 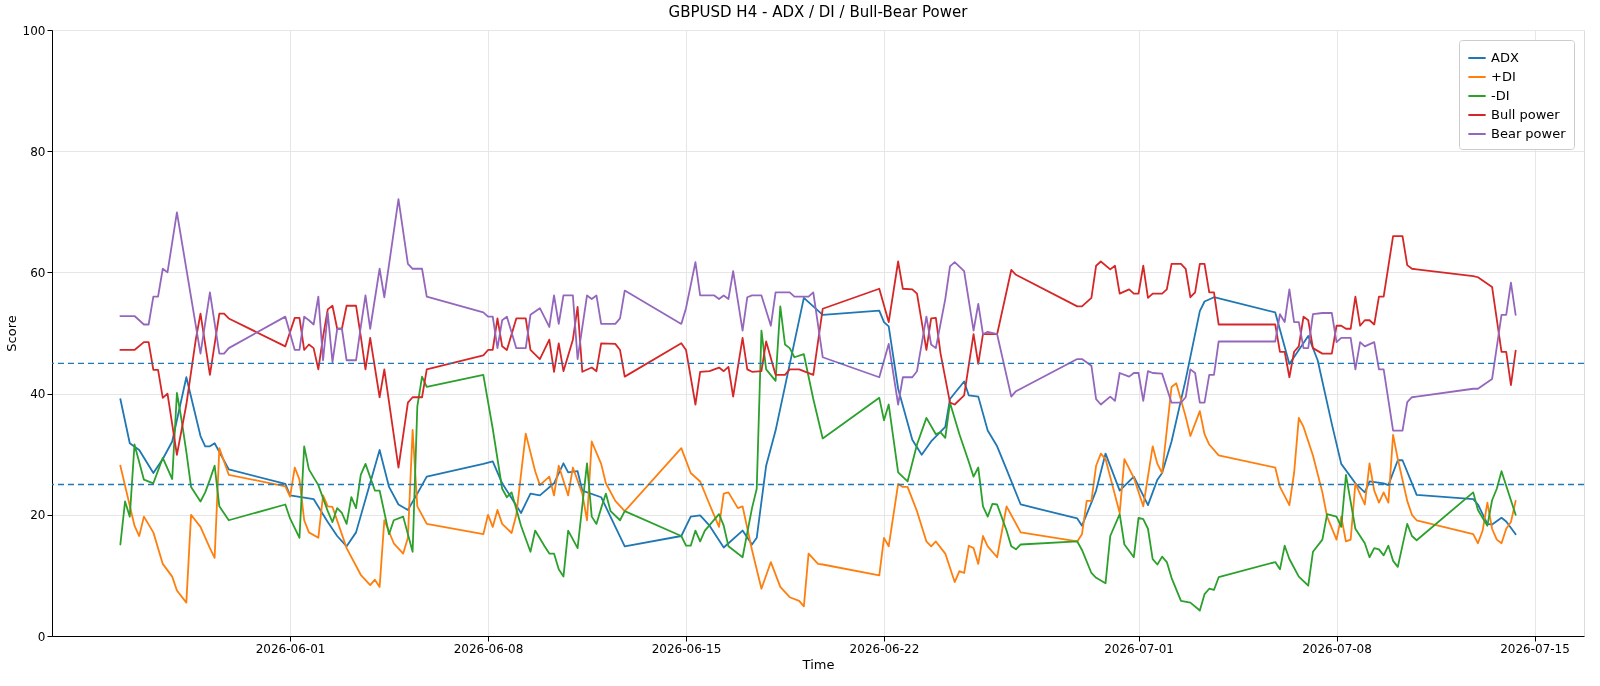 I want to click on y-tick-label: 40, so click(x=38, y=394).